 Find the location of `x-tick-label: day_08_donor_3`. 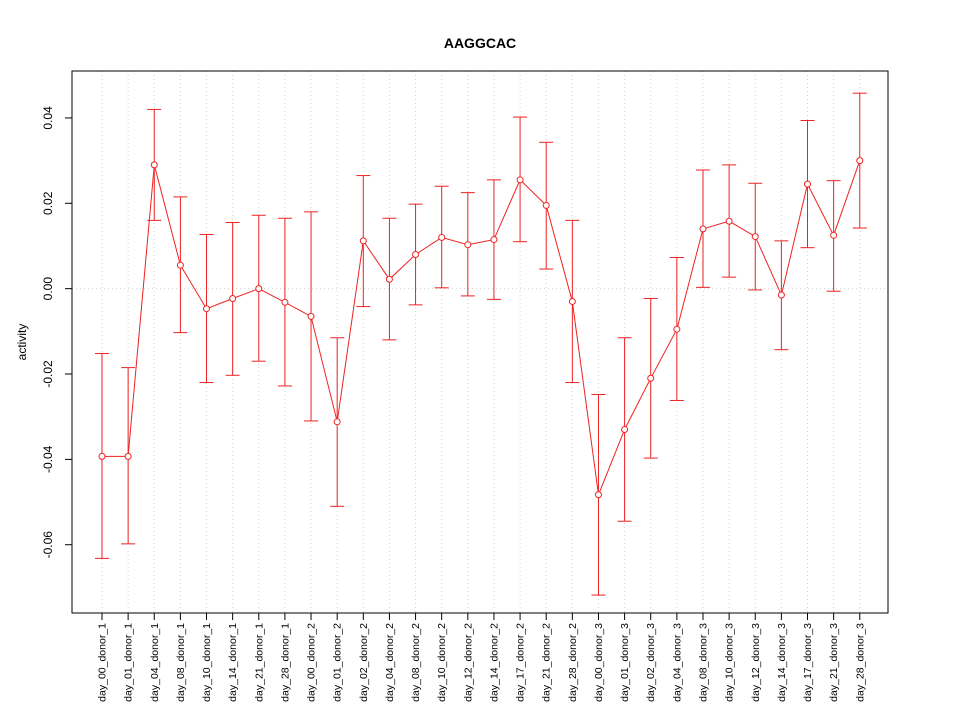

x-tick-label: day_08_donor_3 is located at coordinates (703, 662).